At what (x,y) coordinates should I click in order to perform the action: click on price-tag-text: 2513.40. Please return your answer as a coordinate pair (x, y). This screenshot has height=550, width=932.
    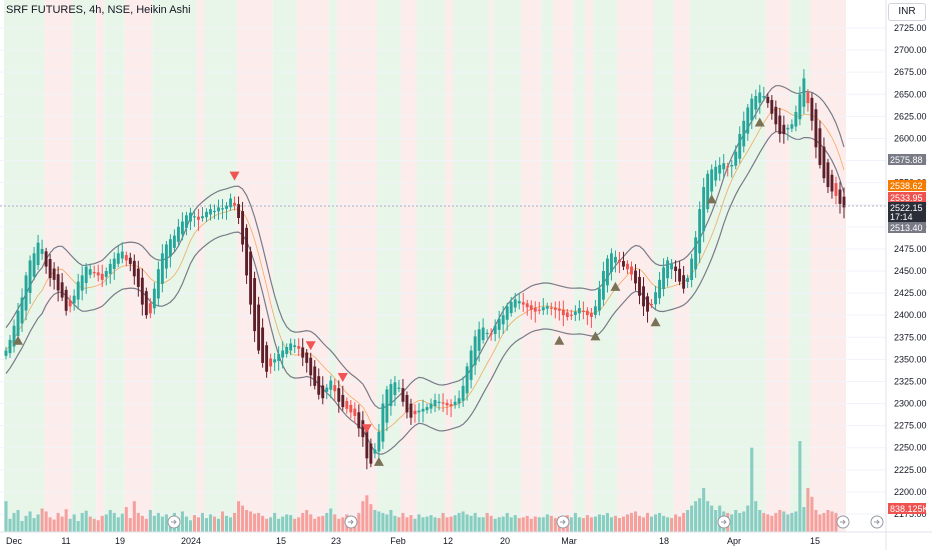
    Looking at the image, I should click on (906, 228).